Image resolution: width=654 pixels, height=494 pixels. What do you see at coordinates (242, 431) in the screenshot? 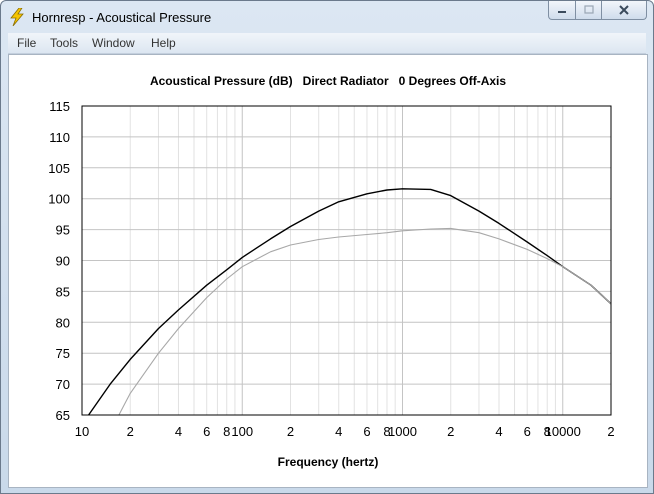
I see `x-tick-label: 100` at bounding box center [242, 431].